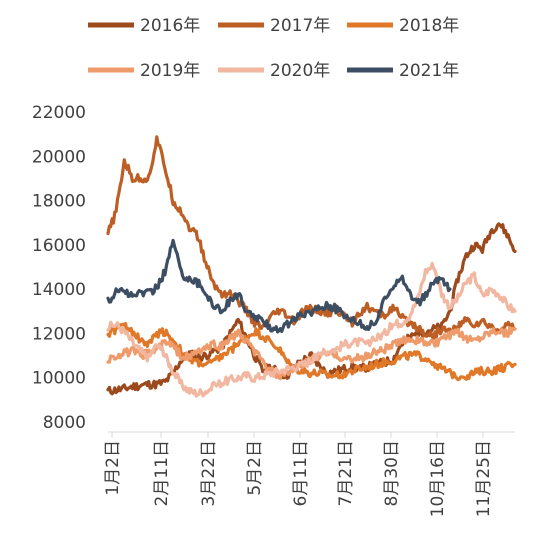 The height and width of the screenshot is (544, 550). I want to click on series-line-2018年, so click(311, 351).